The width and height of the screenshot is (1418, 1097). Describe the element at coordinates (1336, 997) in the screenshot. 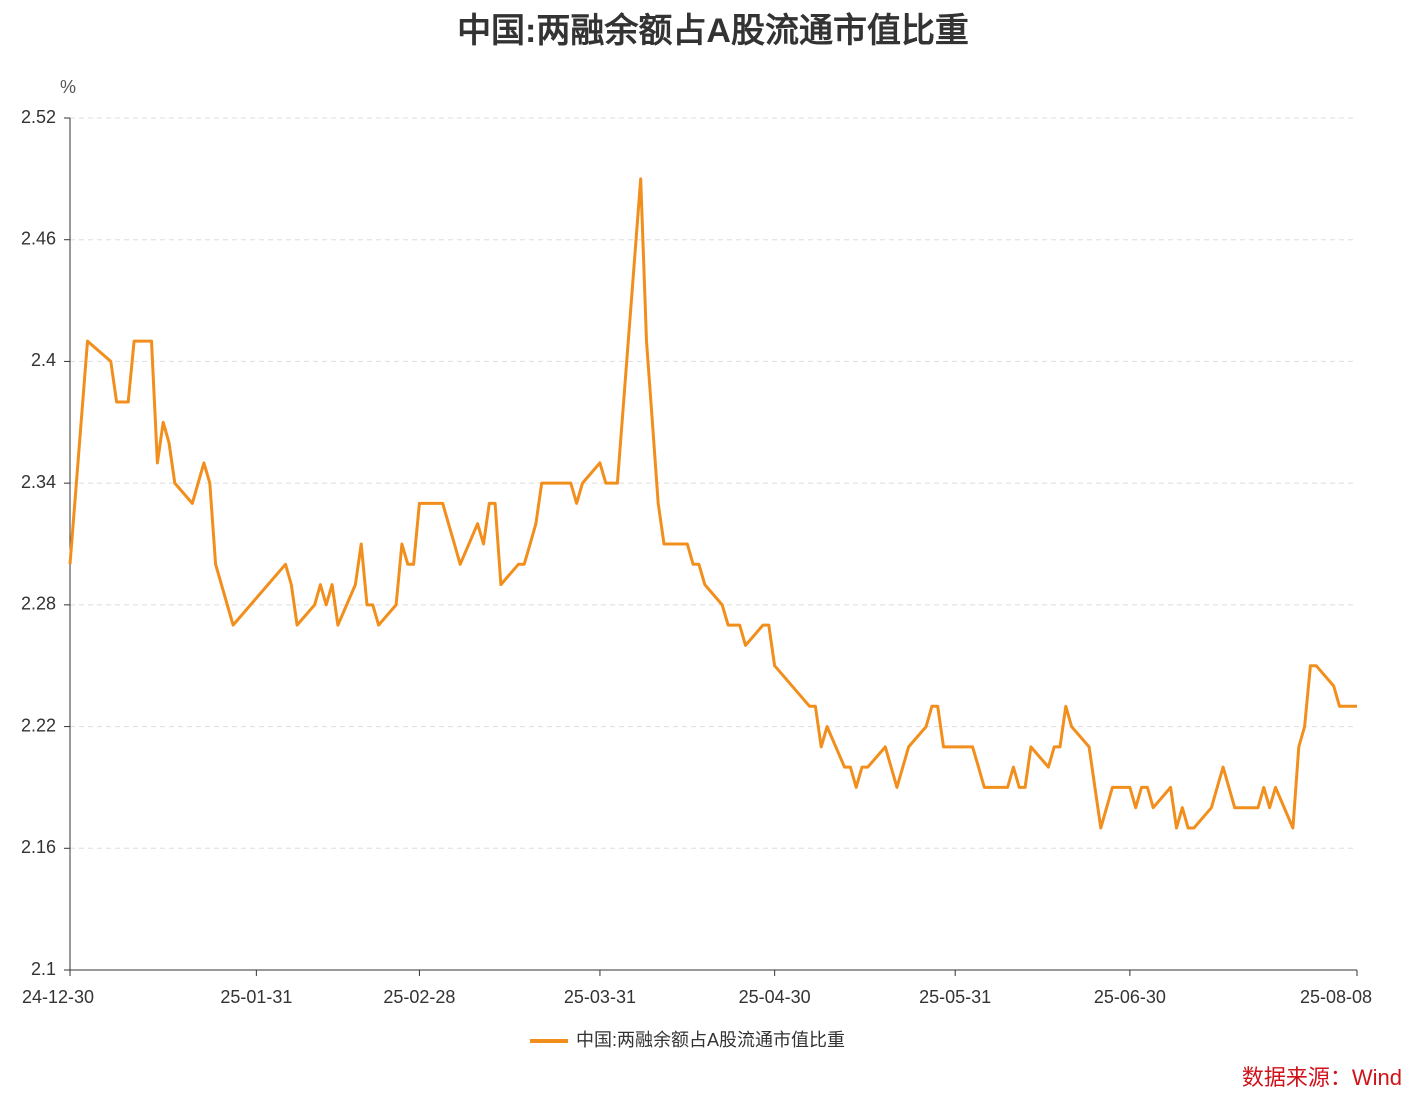

I see `x-tick-label: 25-08-08` at that location.